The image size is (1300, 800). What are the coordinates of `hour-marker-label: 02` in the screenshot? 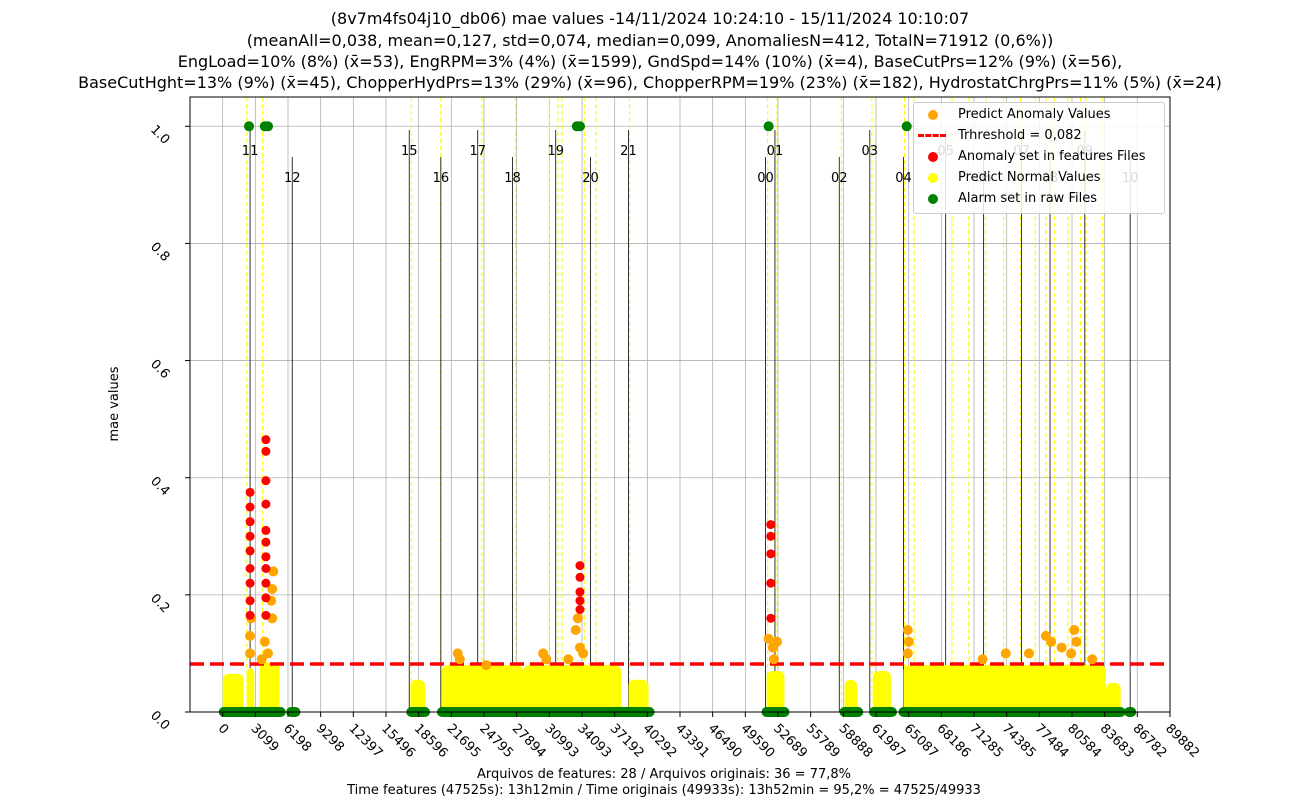 It's located at (839, 178).